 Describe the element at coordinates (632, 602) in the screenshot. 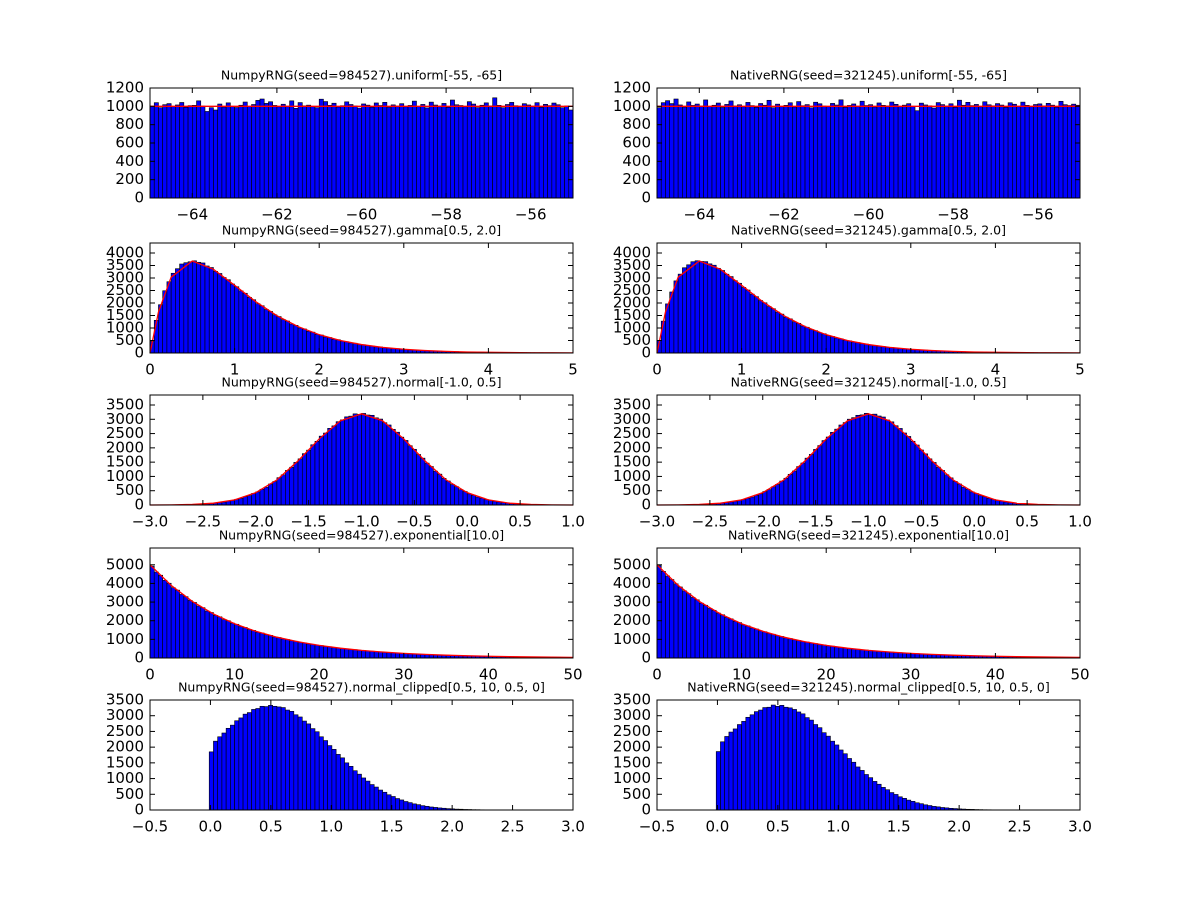

I see `y-tick-label: 3000` at that location.